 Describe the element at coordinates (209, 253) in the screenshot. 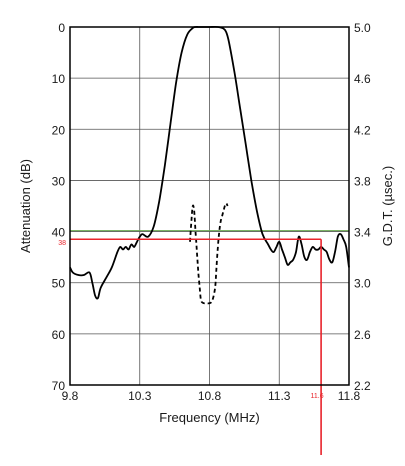

I see `series-line-gdt` at that location.